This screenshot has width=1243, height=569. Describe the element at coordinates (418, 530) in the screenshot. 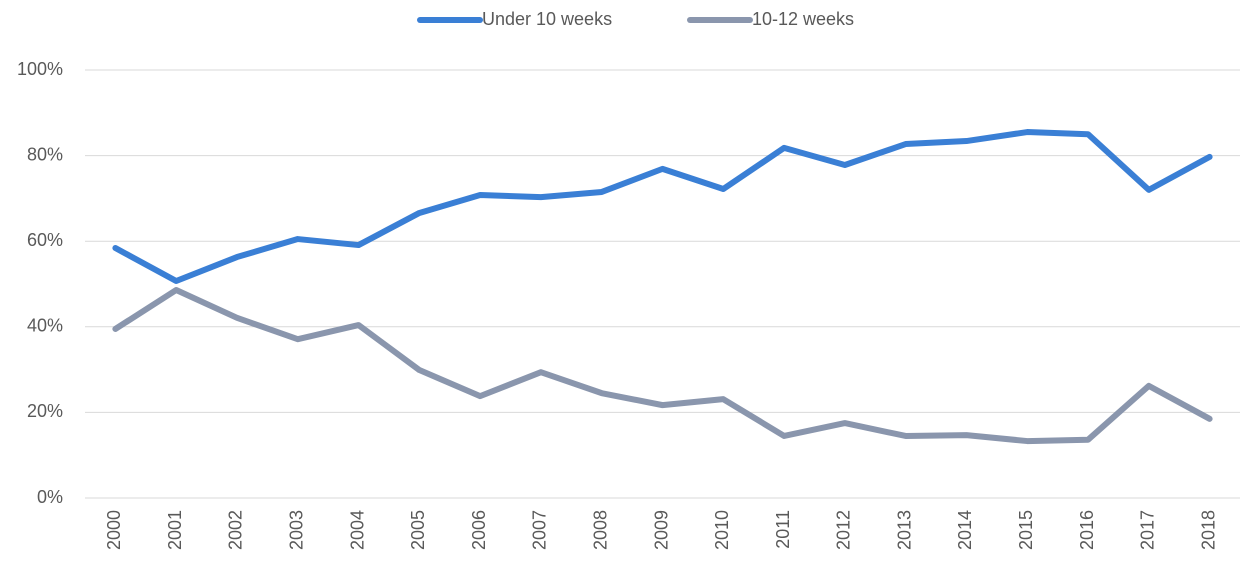

I see `x-tick-label: 2005` at that location.